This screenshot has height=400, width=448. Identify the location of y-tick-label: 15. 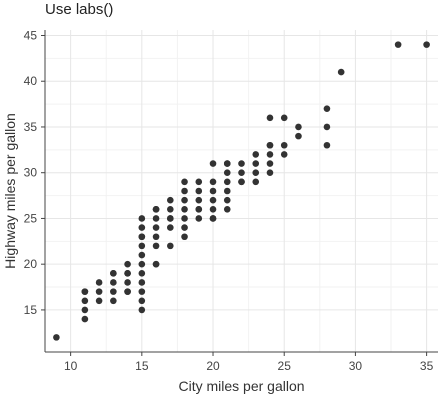
(31, 310).